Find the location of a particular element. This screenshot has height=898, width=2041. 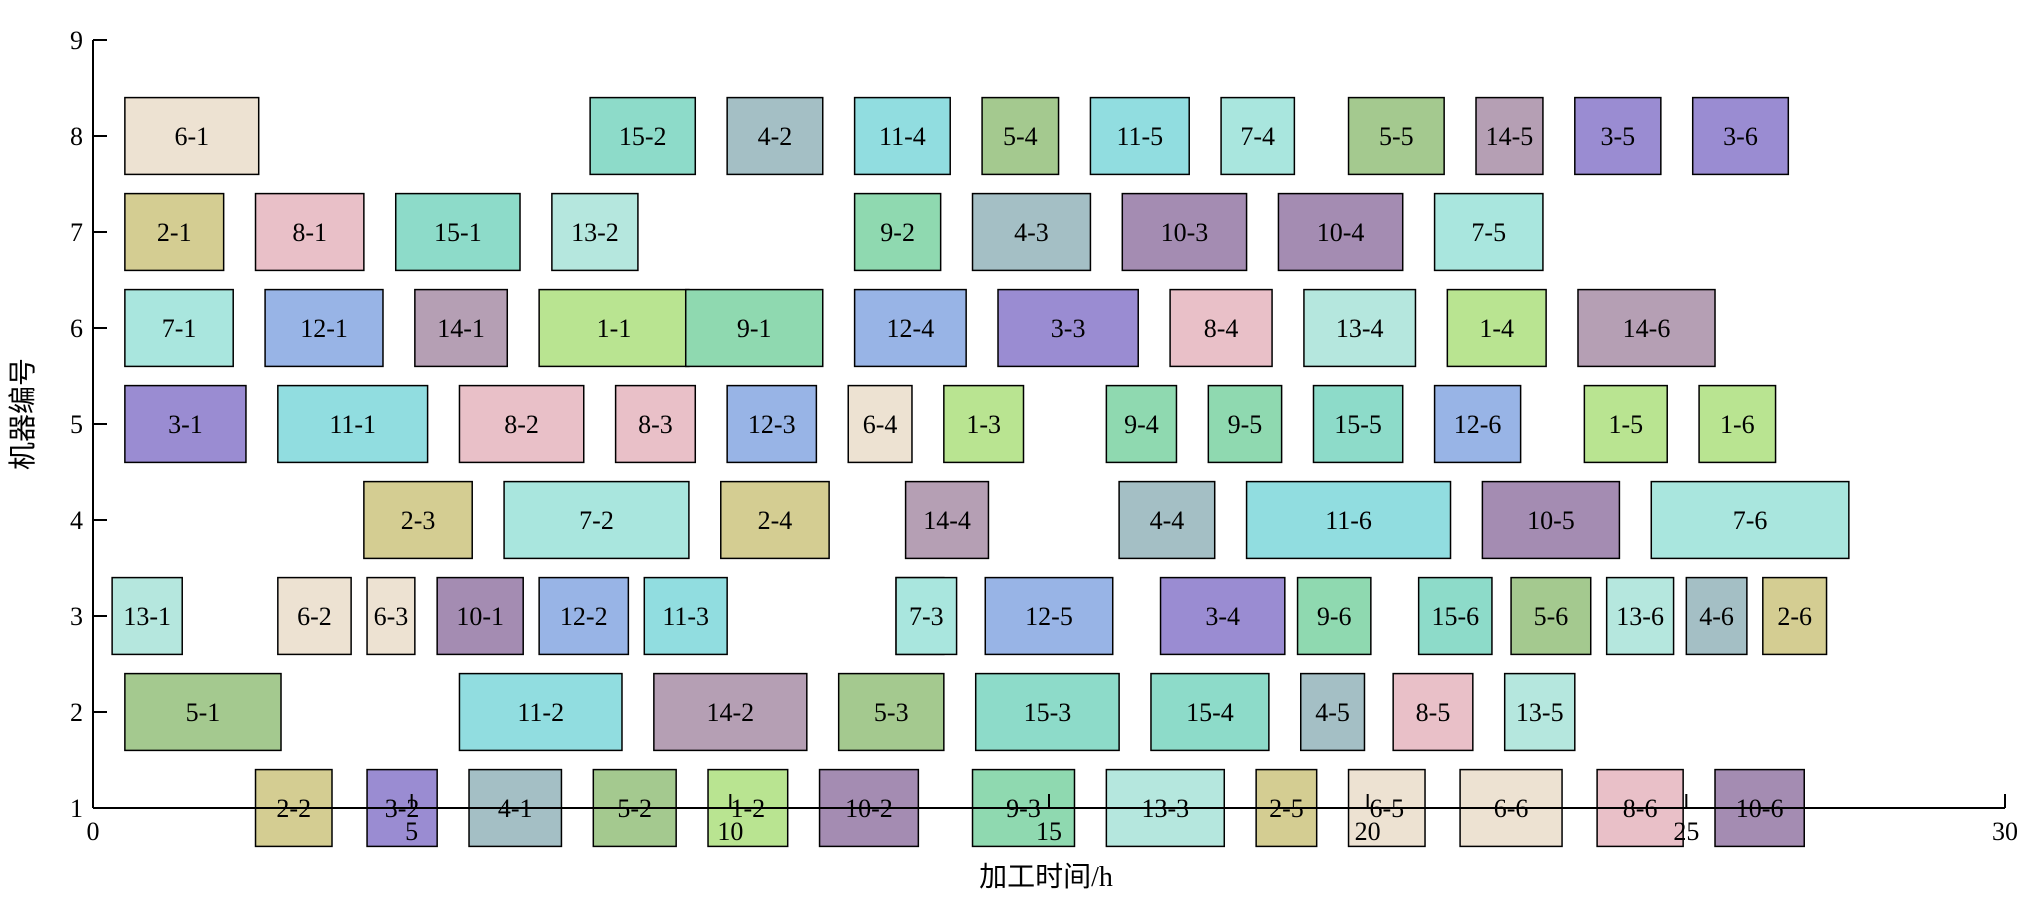

task-label-10-5: 10-5 is located at coordinates (1551, 520).